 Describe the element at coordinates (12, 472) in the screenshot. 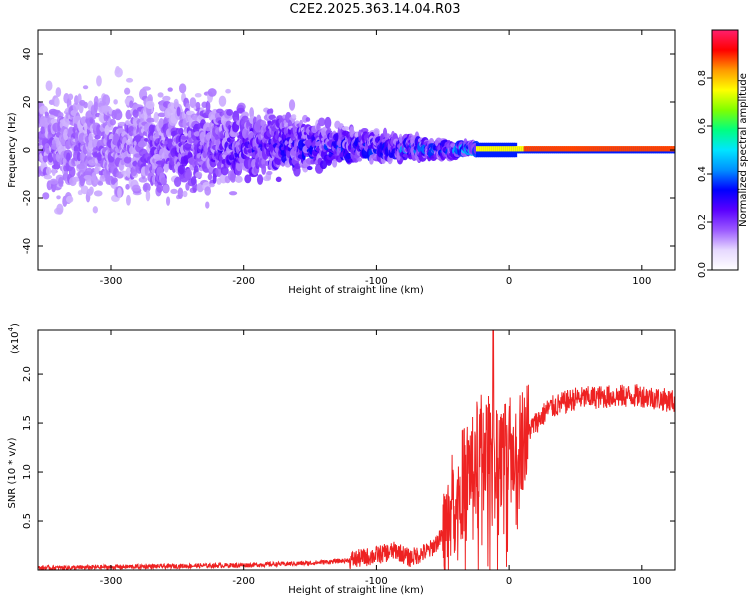

I see `snr-y-axis-label: SNR (10 * v/v)` at that location.